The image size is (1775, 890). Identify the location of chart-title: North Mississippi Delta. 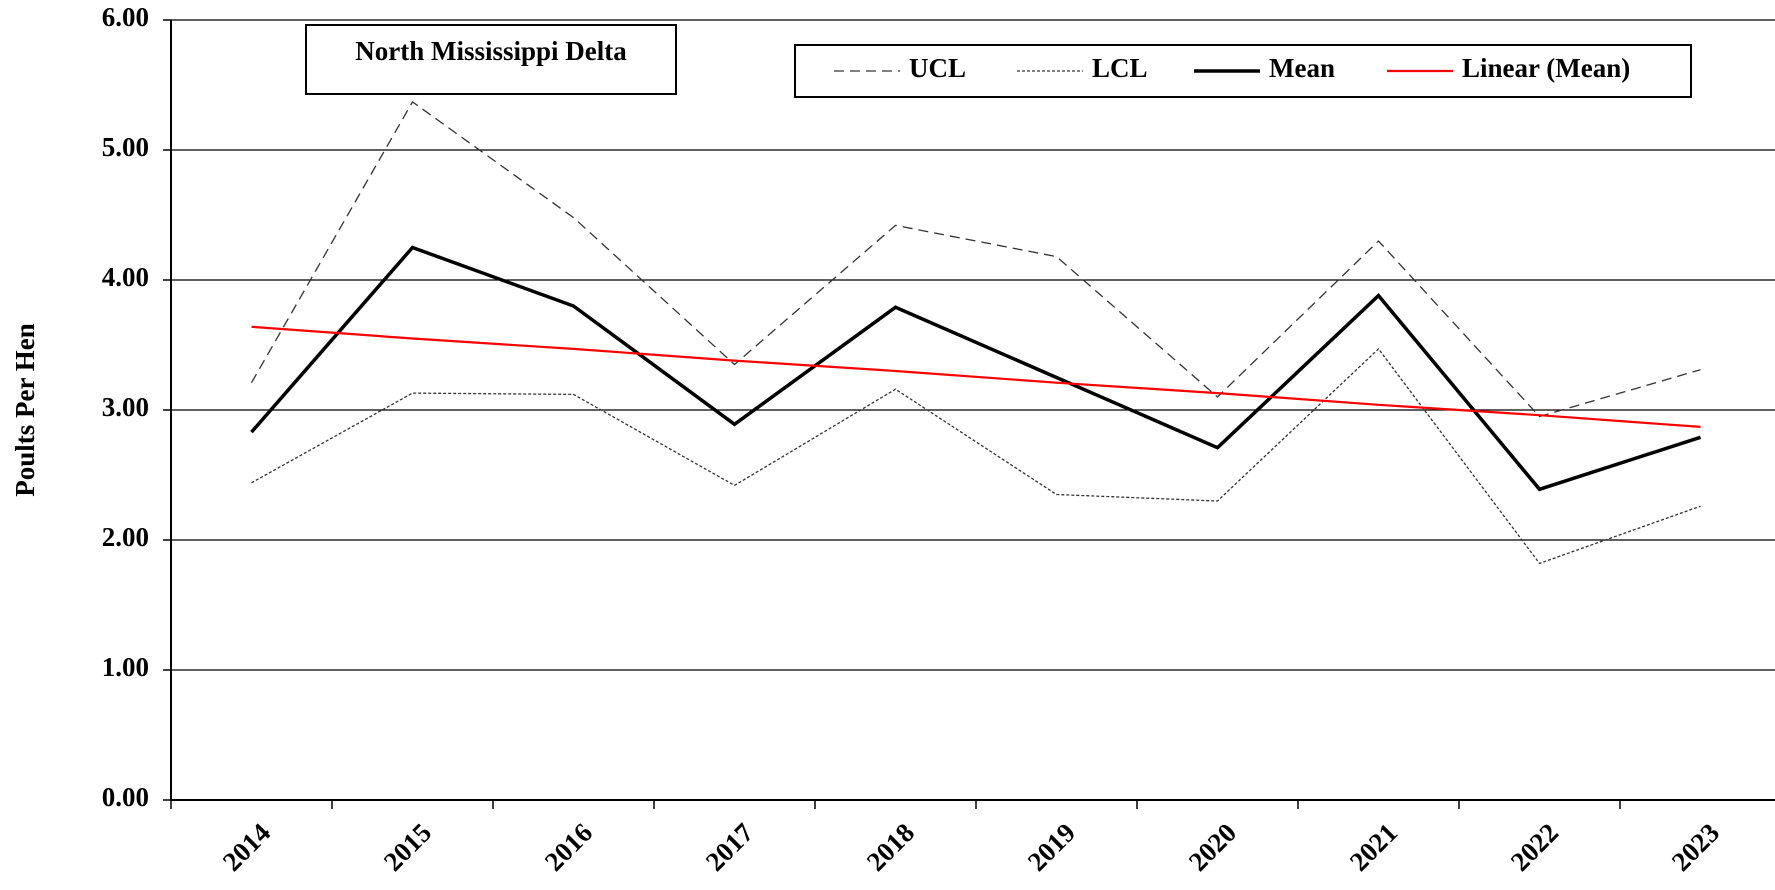
(491, 51).